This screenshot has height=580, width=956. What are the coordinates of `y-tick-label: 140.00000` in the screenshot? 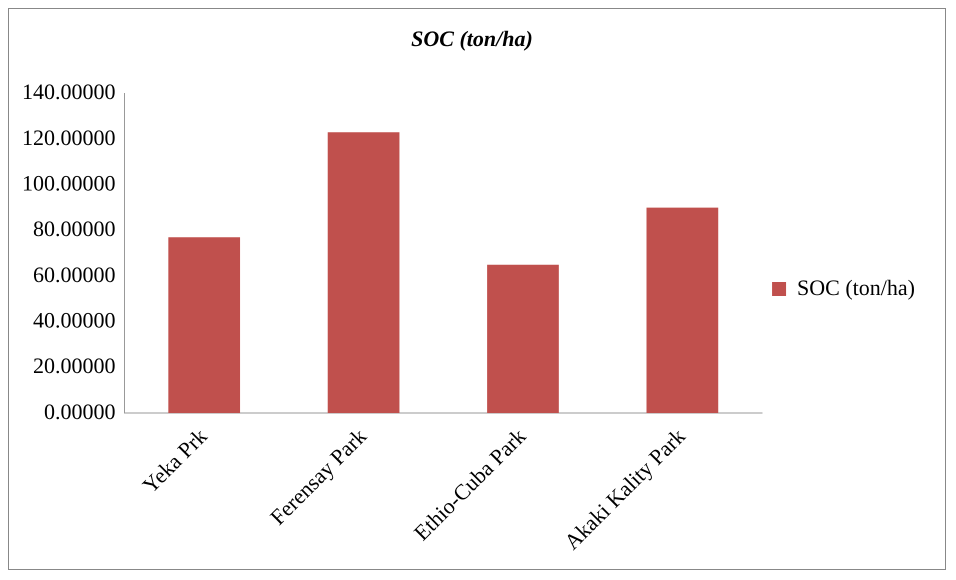 It's located at (69, 91).